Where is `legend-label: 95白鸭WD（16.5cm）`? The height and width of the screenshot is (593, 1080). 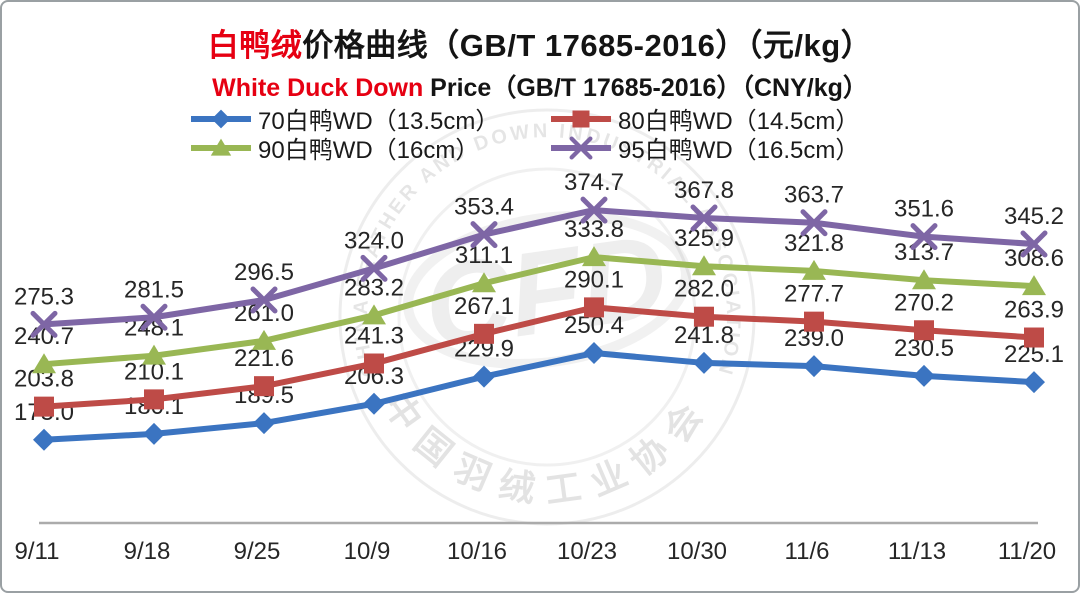
legend-label: 95白鸭WD（16.5cm） is located at coordinates (739, 150).